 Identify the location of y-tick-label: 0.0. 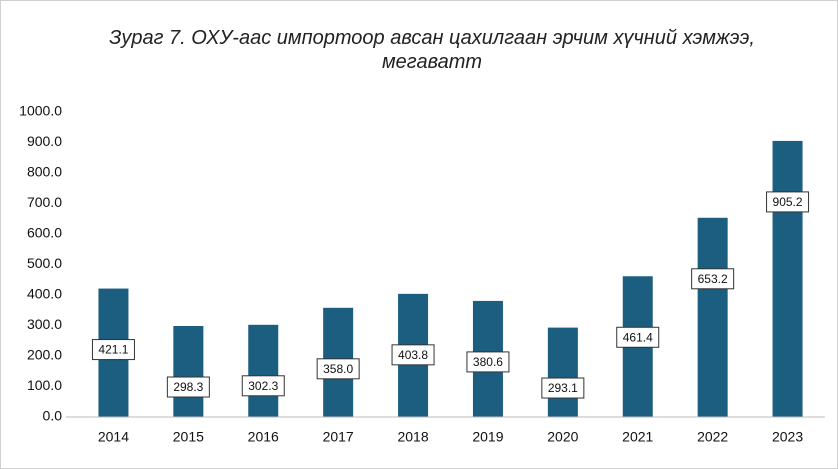
(53, 416).